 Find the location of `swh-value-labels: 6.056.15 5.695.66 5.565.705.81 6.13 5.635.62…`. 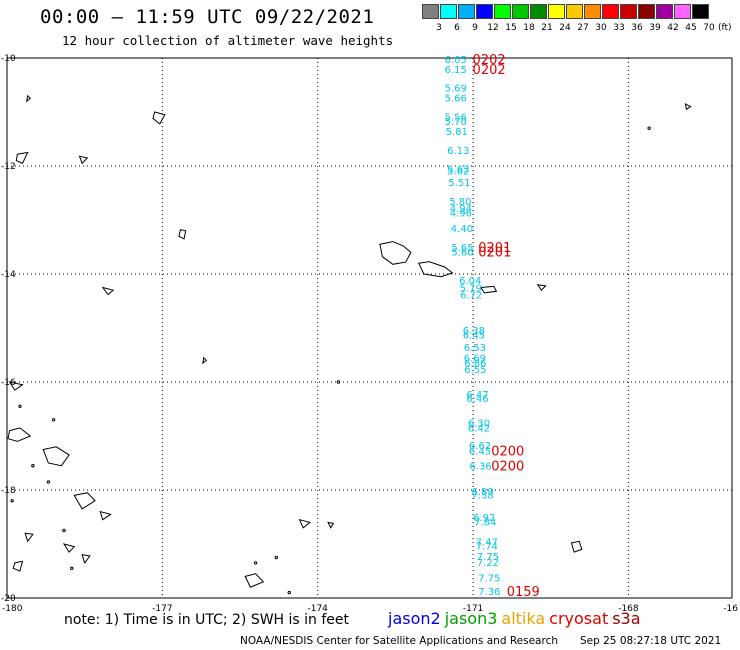

swh-value-labels: 6.056.15 5.695.66 5.565.705.81 6.13 5.635.62… is located at coordinates (473, 326).